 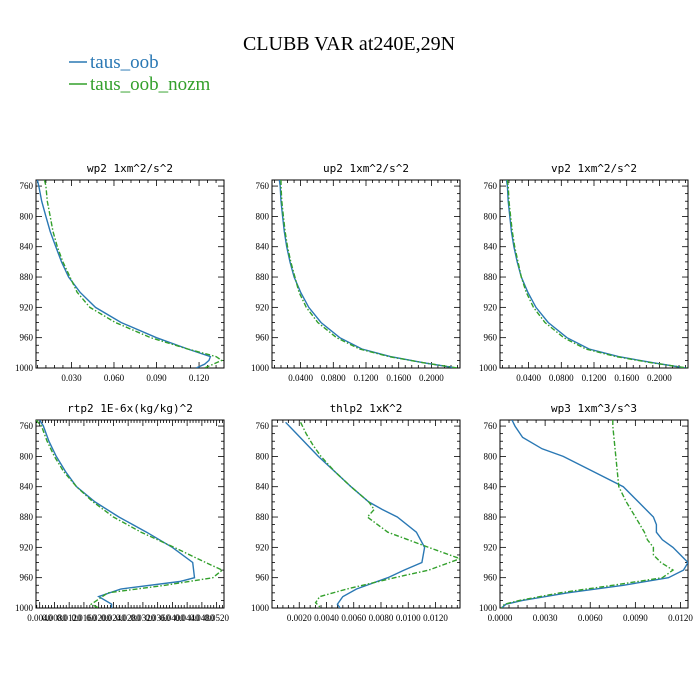 What do you see at coordinates (659, 378) in the screenshot?
I see `x-tick-label: 0.2000` at bounding box center [659, 378].